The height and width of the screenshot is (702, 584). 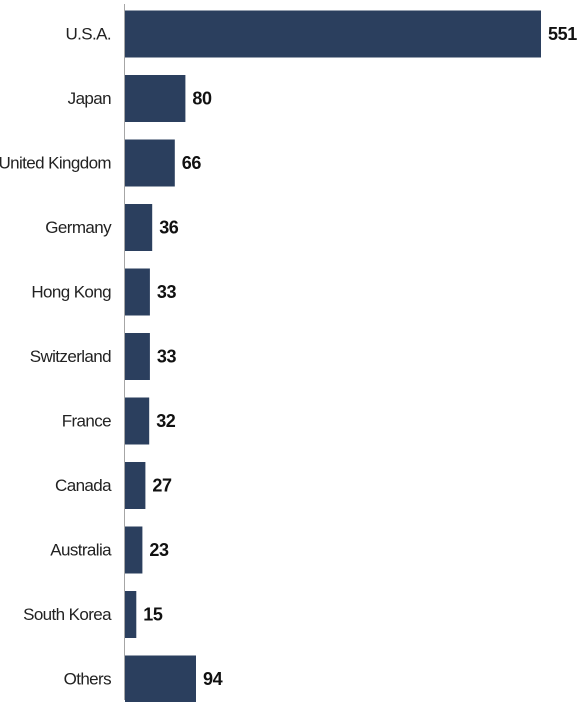 What do you see at coordinates (213, 679) in the screenshot?
I see `value-label-others: 94` at bounding box center [213, 679].